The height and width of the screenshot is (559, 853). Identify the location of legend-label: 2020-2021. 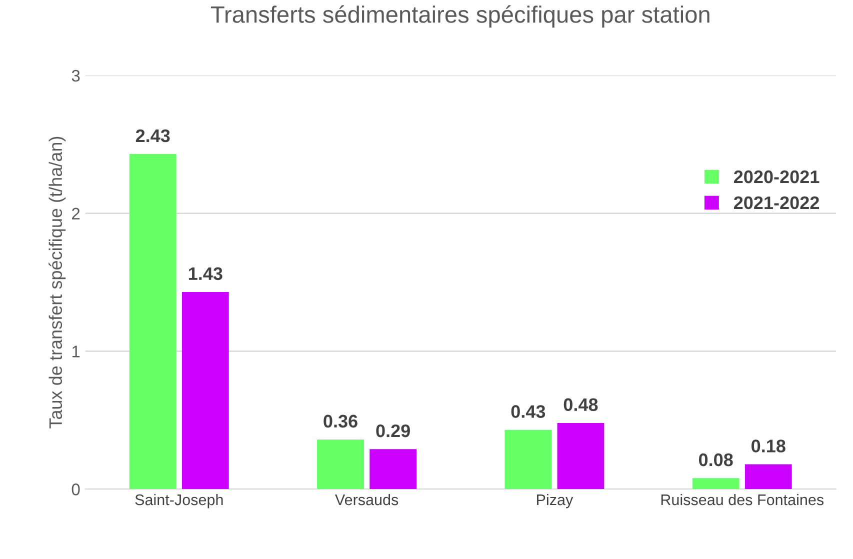
(777, 177).